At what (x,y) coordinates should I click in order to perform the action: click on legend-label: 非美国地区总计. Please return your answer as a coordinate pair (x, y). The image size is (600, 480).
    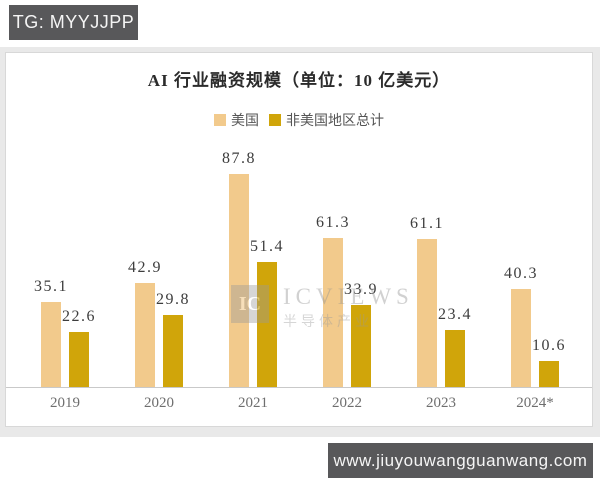
    Looking at the image, I should click on (335, 121).